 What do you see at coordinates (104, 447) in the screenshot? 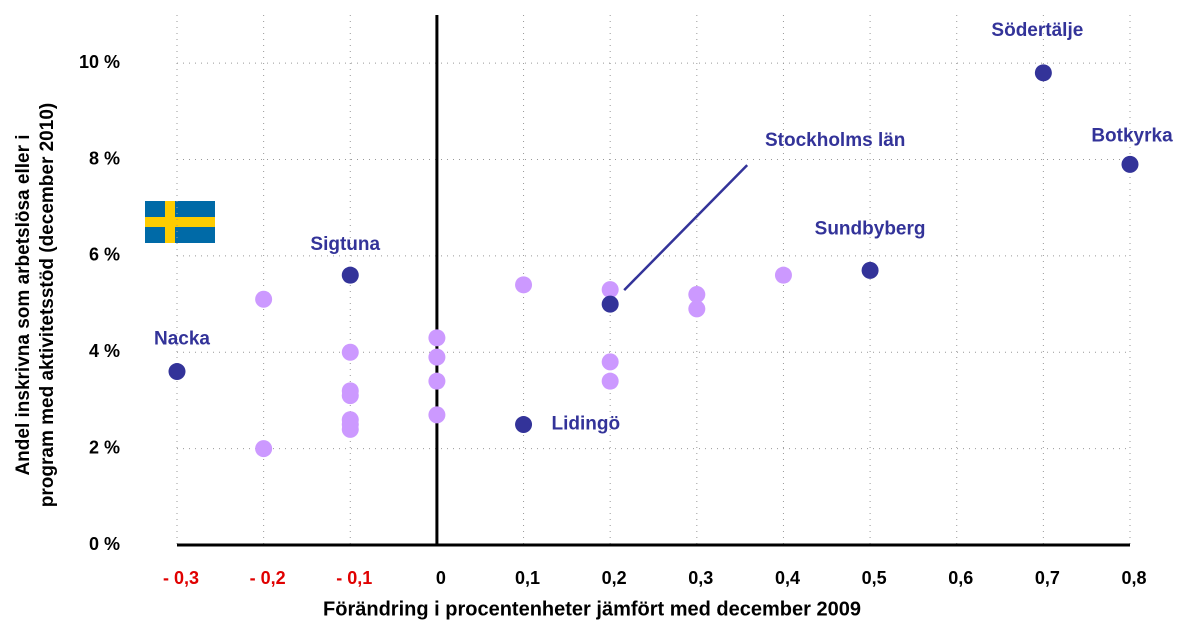
I see `y-tick-label: 2 %` at bounding box center [104, 447].